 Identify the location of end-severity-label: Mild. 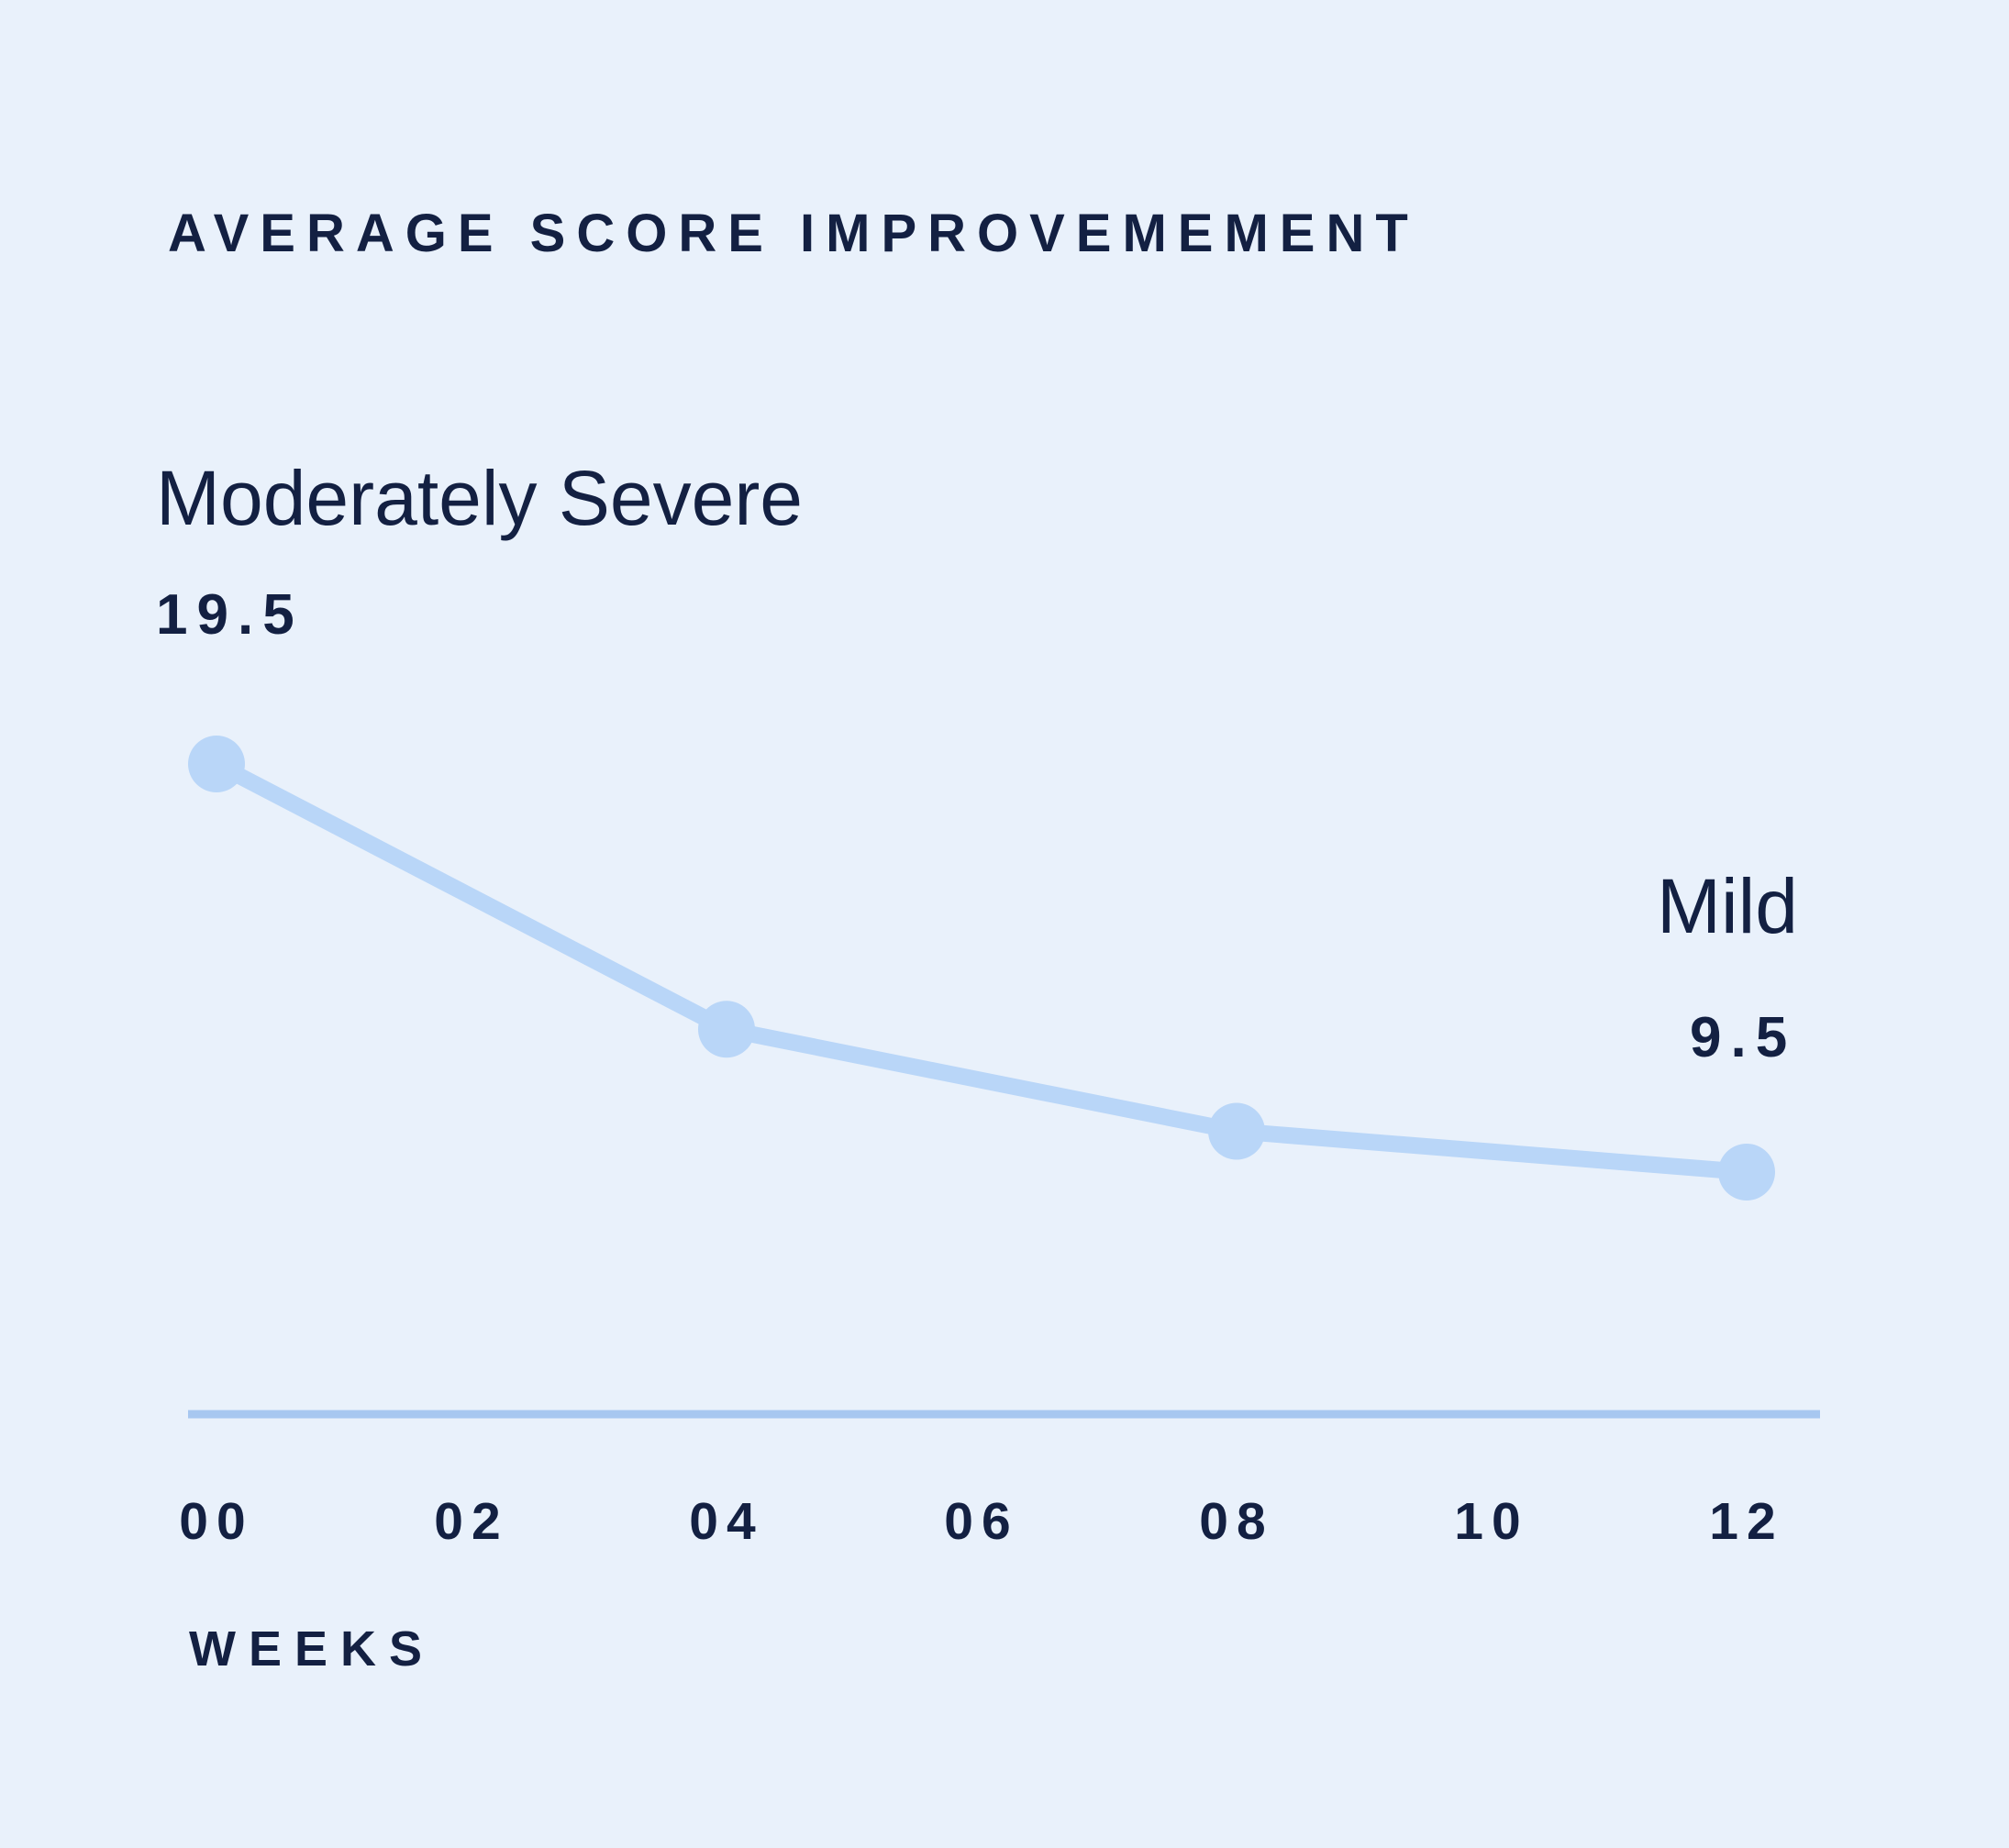
(1728, 906).